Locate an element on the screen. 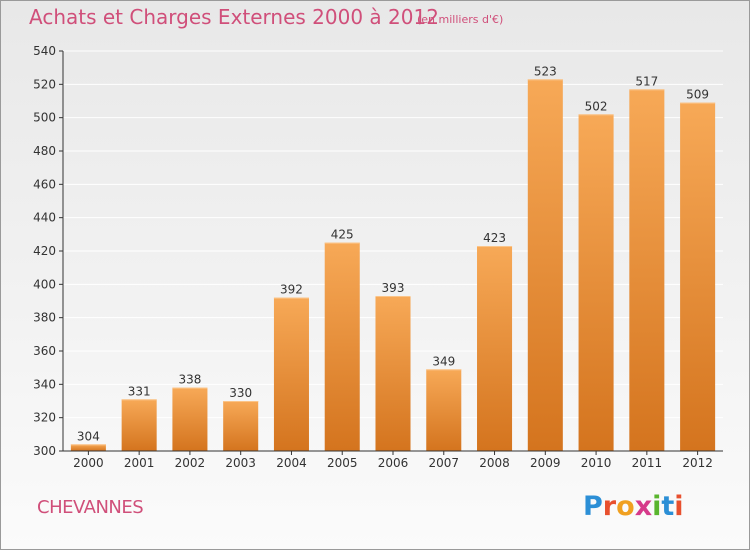 This screenshot has width=750, height=550. data-label: 392 is located at coordinates (291, 290).